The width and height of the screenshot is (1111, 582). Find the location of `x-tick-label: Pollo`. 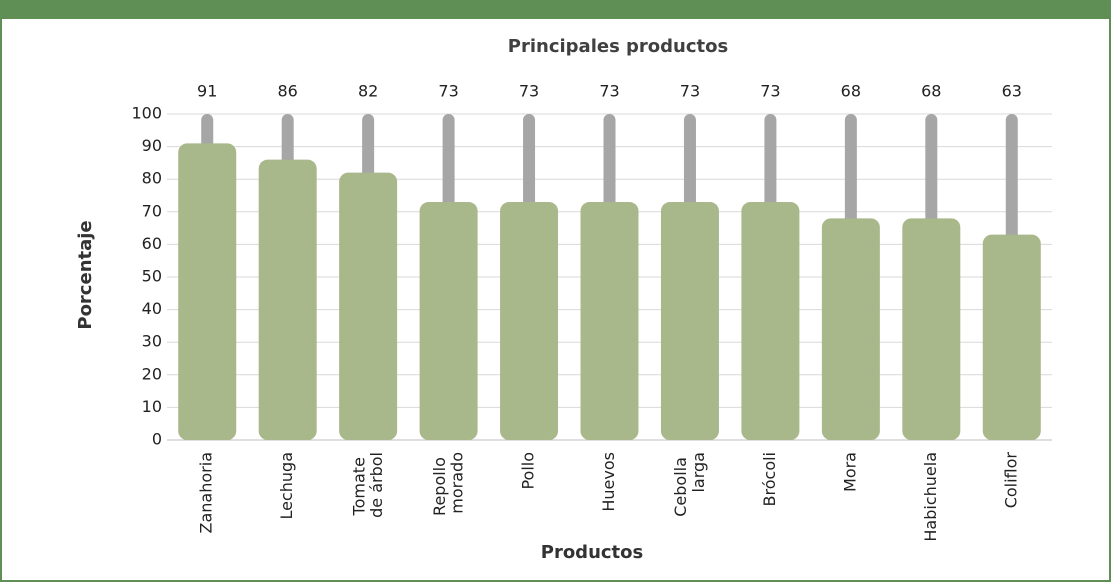

x-tick-label: Pollo is located at coordinates (528, 471).